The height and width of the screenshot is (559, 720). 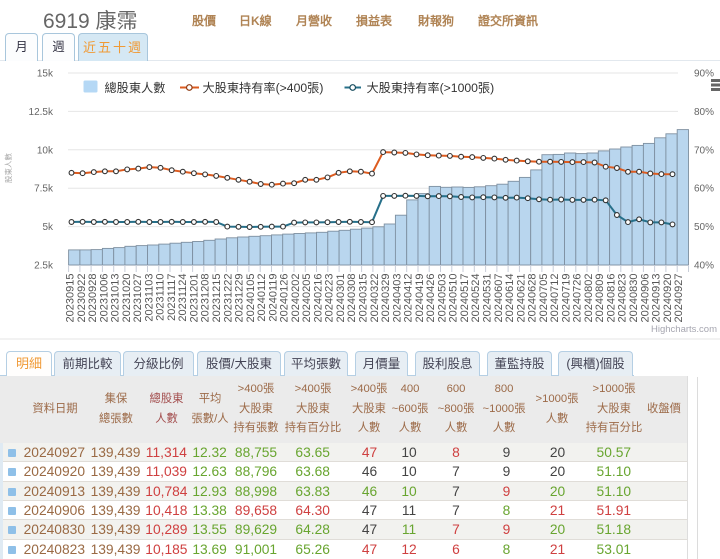 What do you see at coordinates (138, 298) in the screenshot?
I see `svg-text: 20231027` at bounding box center [138, 298].